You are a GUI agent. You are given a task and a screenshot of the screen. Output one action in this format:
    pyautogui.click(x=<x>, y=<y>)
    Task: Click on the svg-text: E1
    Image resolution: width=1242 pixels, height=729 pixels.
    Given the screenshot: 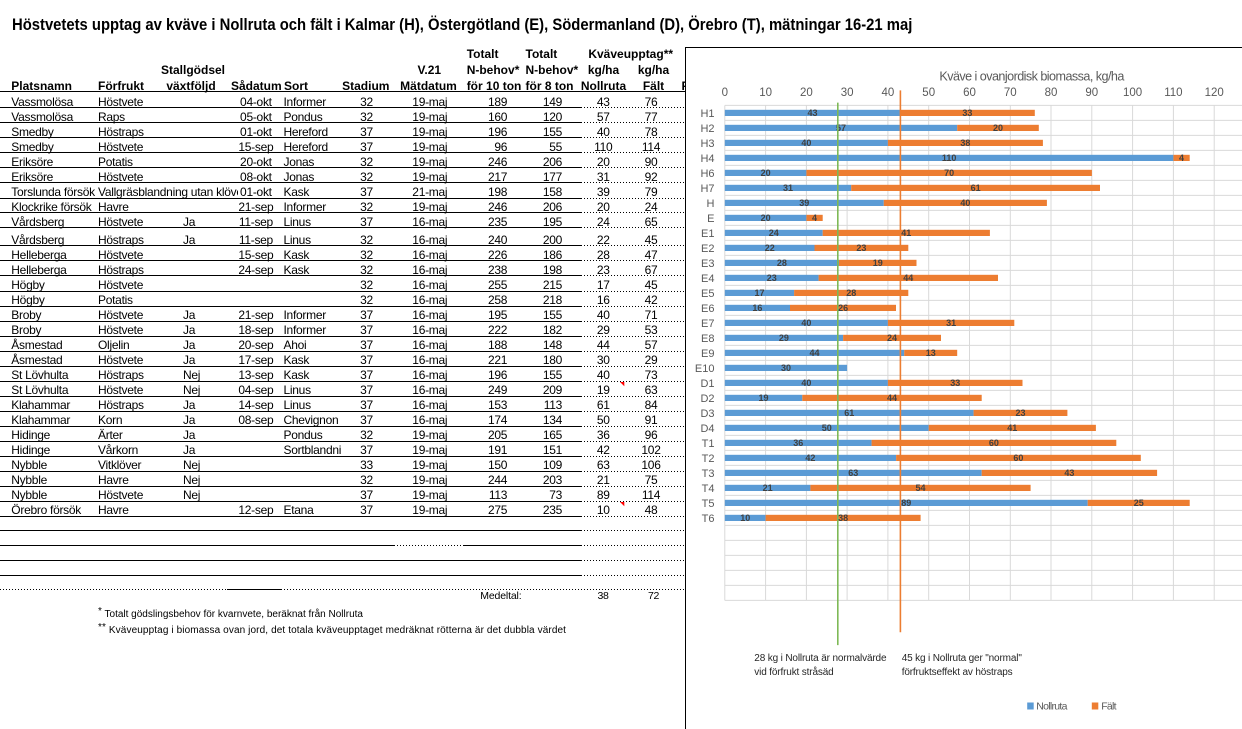 What is the action you would take?
    pyautogui.click(x=707, y=234)
    